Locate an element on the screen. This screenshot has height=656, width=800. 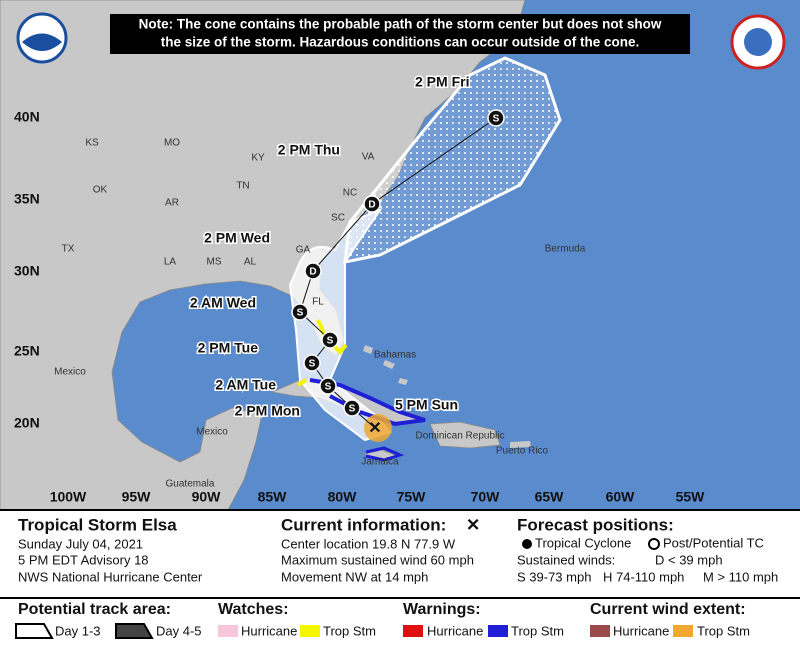
storm-name: Tropical Storm Elsa is located at coordinates (97, 524).